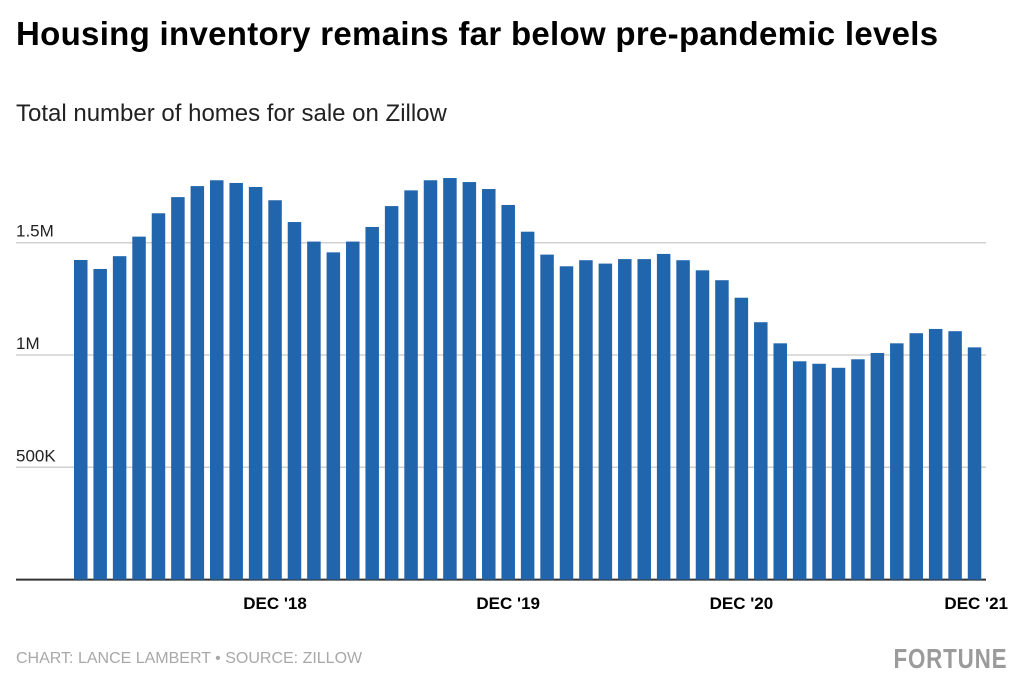 This screenshot has height=693, width=1023. I want to click on chart-subtitle: Total number of homes for sale on Zillow, so click(231, 113).